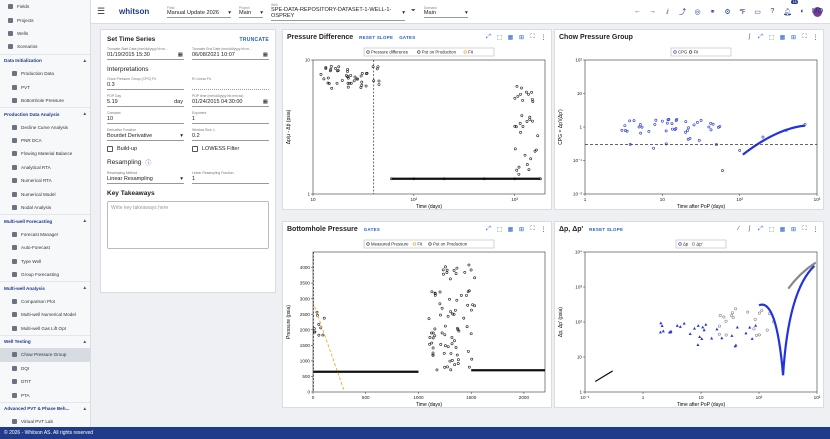 Image resolution: width=830 pixels, height=439 pixels. What do you see at coordinates (230, 117) in the screenshot?
I see `exponent-field: Exponent 1` at bounding box center [230, 117].